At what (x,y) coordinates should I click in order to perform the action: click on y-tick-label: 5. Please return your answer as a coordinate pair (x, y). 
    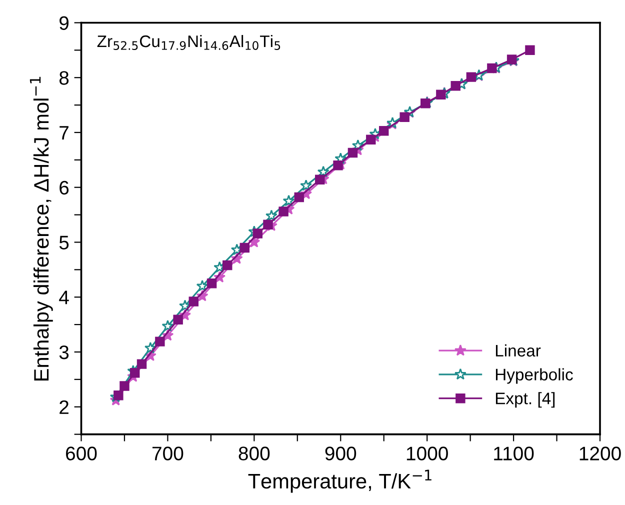
    Looking at the image, I should click on (64, 243).